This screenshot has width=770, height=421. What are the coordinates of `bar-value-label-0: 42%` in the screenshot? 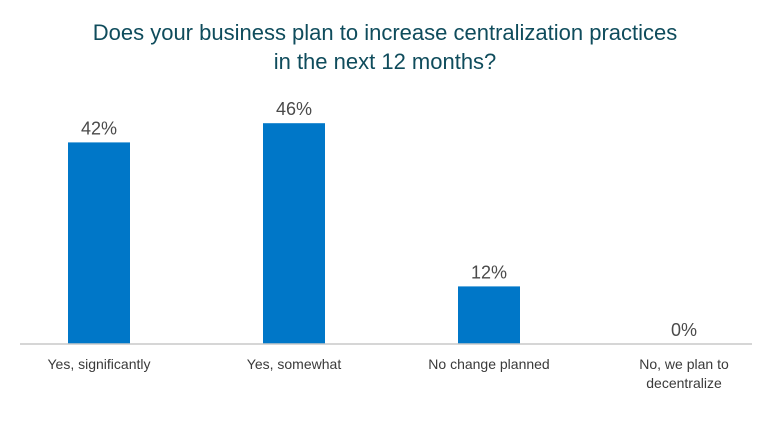 It's located at (99, 128).